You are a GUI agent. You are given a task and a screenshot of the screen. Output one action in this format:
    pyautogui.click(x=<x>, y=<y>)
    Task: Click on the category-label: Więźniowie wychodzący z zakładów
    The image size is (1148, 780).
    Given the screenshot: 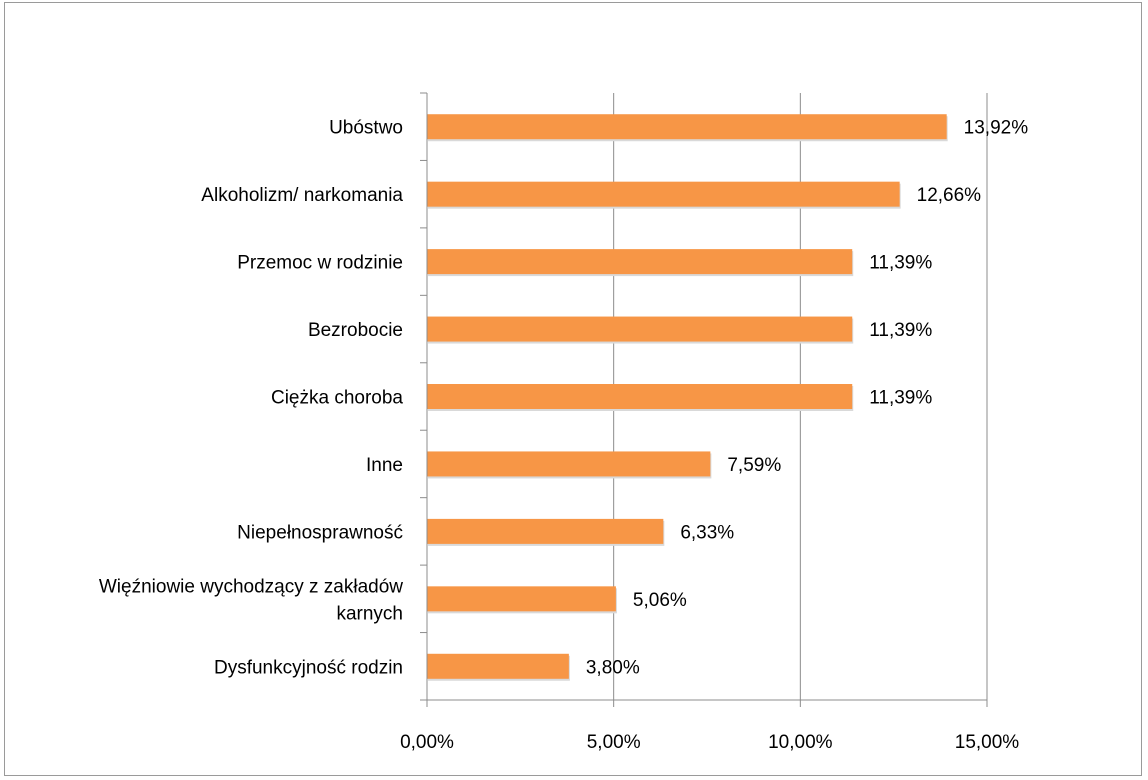 What is the action you would take?
    pyautogui.click(x=251, y=586)
    